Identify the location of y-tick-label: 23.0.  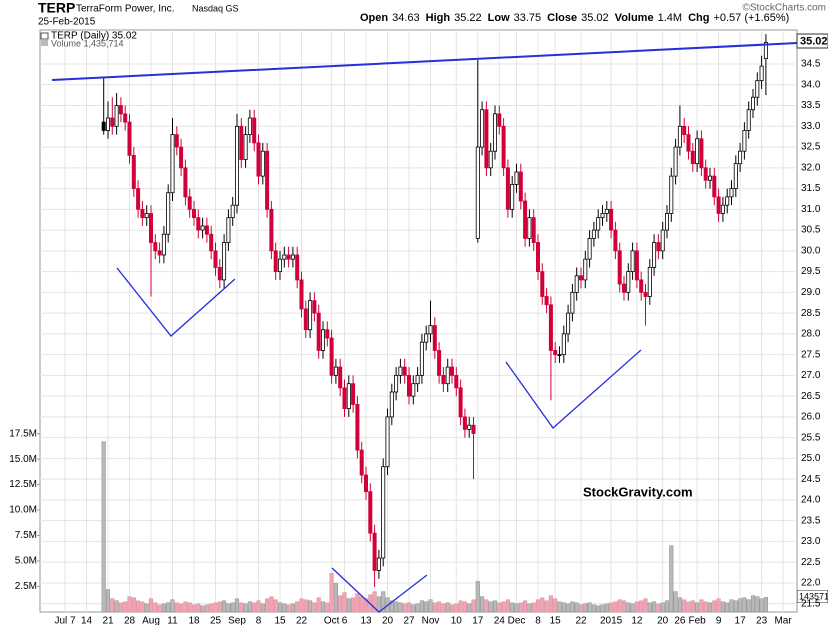
(811, 541).